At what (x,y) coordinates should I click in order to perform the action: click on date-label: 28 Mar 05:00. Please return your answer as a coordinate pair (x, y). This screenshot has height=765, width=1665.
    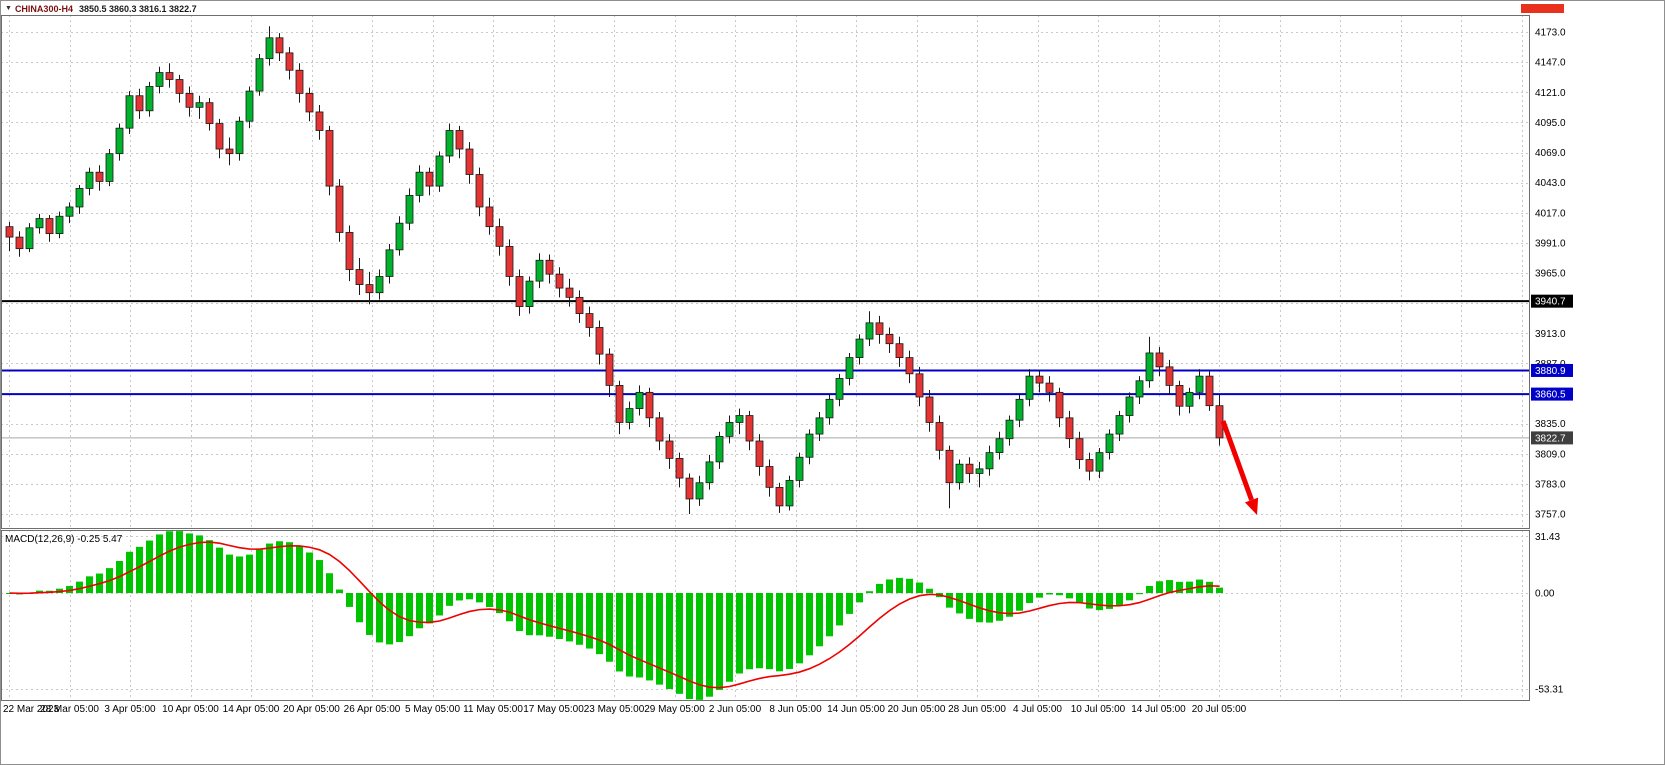
    Looking at the image, I should click on (69, 709).